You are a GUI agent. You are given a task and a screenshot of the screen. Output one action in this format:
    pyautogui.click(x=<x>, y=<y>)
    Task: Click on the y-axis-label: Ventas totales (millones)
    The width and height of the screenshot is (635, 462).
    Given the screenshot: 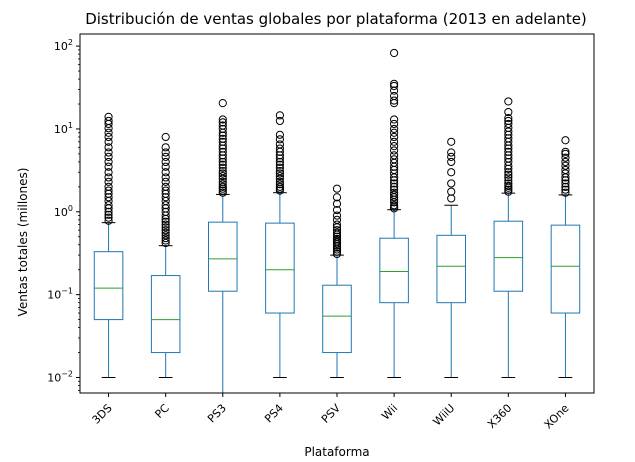 What is the action you would take?
    pyautogui.click(x=23, y=242)
    